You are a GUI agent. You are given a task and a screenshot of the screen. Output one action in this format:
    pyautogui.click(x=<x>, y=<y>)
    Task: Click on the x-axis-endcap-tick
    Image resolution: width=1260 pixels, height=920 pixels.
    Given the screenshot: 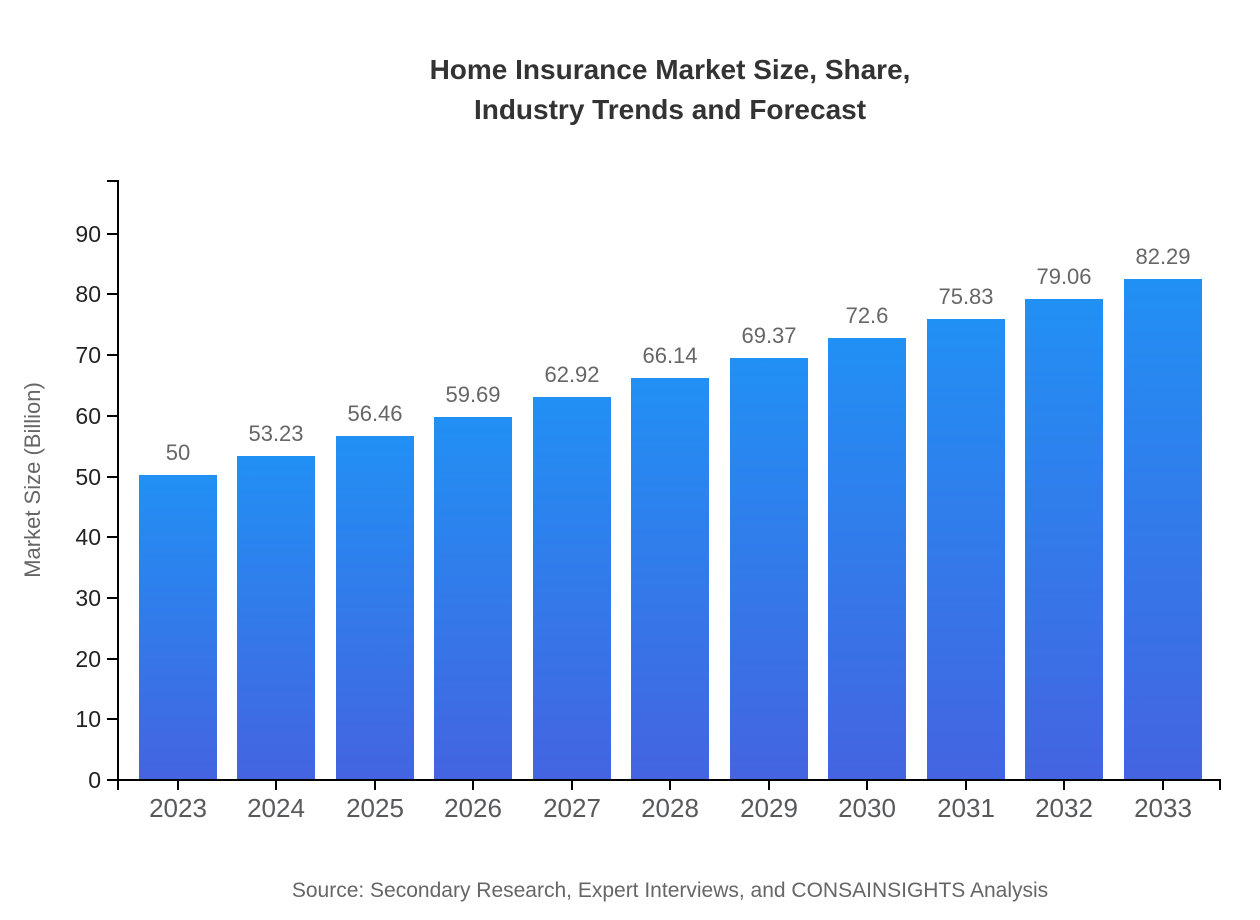 What is the action you would take?
    pyautogui.click(x=1220, y=784)
    